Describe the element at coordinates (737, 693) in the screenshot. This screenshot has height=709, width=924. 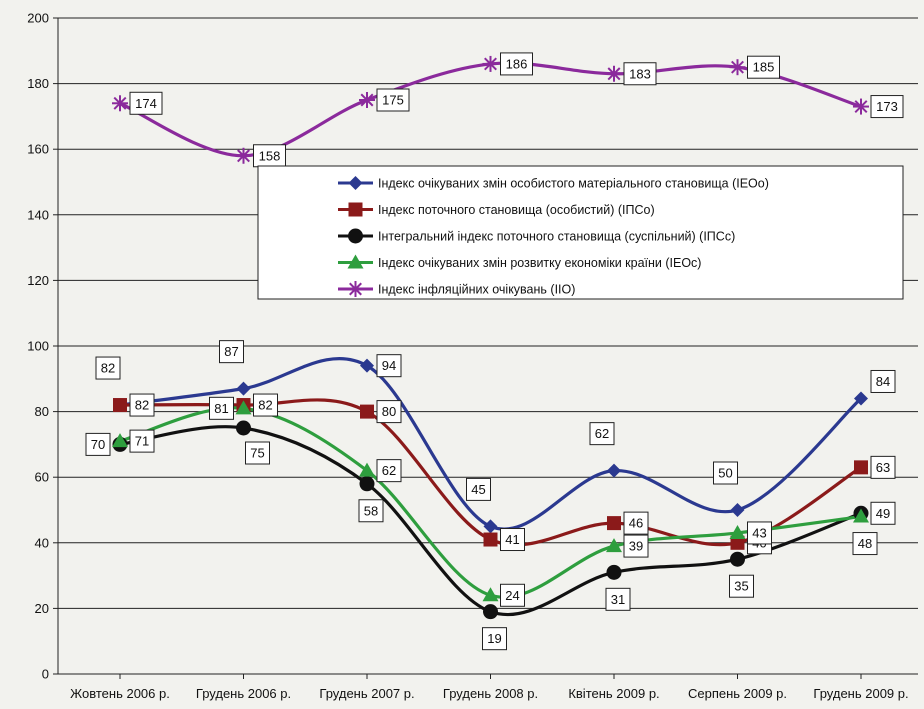
I see `x-tick-label: Серпень 2009 р.` at that location.